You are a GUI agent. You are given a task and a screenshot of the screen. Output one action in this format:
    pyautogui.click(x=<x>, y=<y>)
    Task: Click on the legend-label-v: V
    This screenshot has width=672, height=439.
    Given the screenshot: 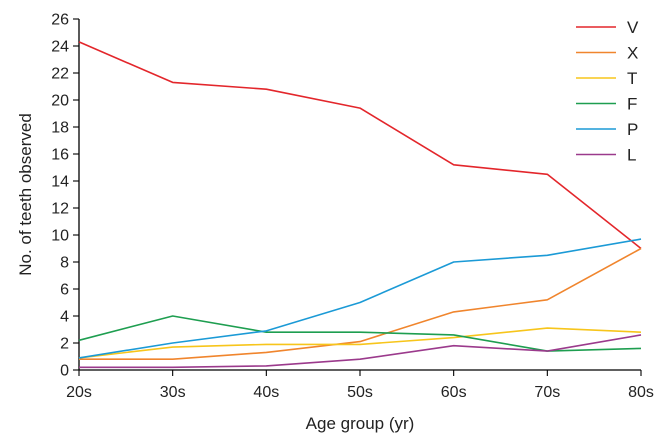 What is the action you would take?
    pyautogui.click(x=633, y=27)
    